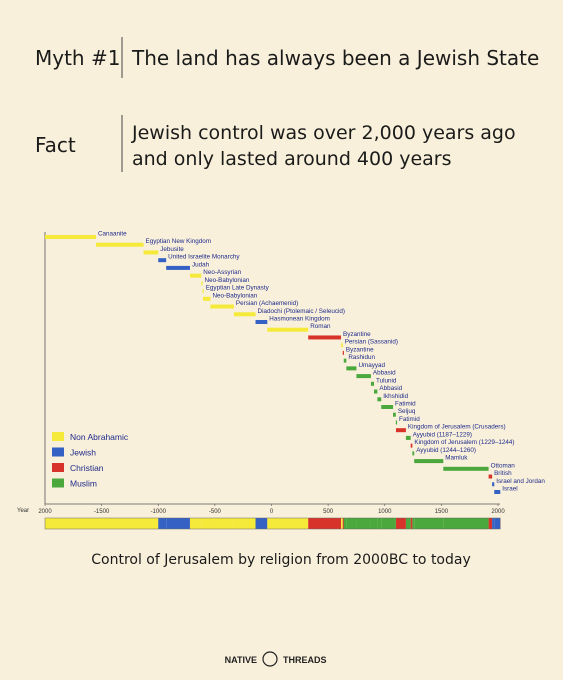  Describe the element at coordinates (407, 411) in the screenshot. I see `period-label: Seljuq` at that location.